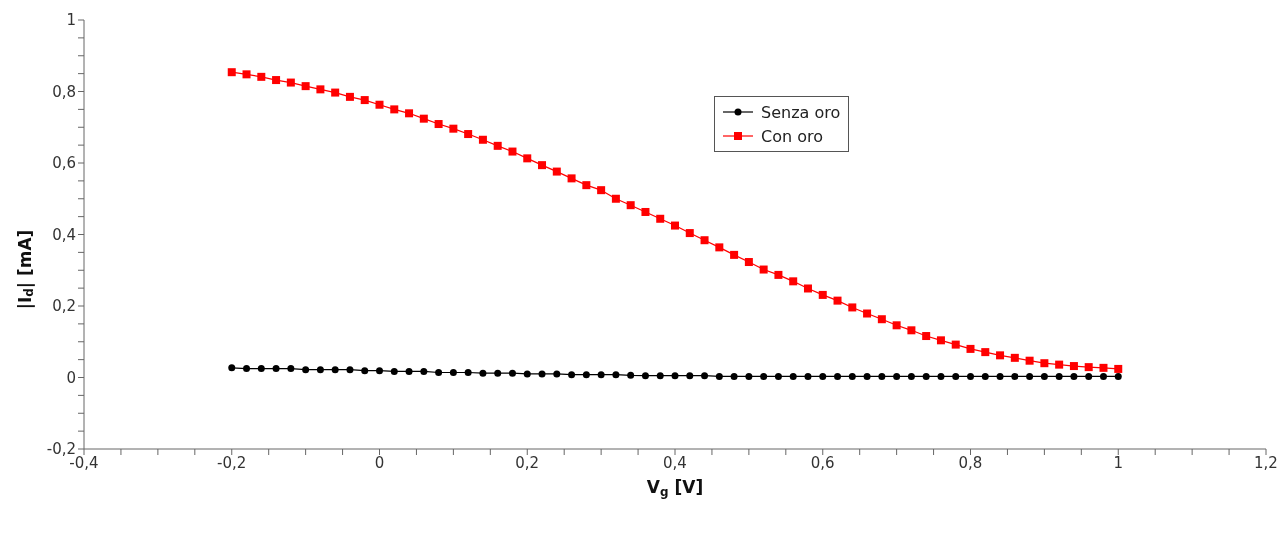 The width and height of the screenshot is (1282, 556). Describe the element at coordinates (675, 462) in the screenshot. I see `x-tick-label: 0,4` at that location.